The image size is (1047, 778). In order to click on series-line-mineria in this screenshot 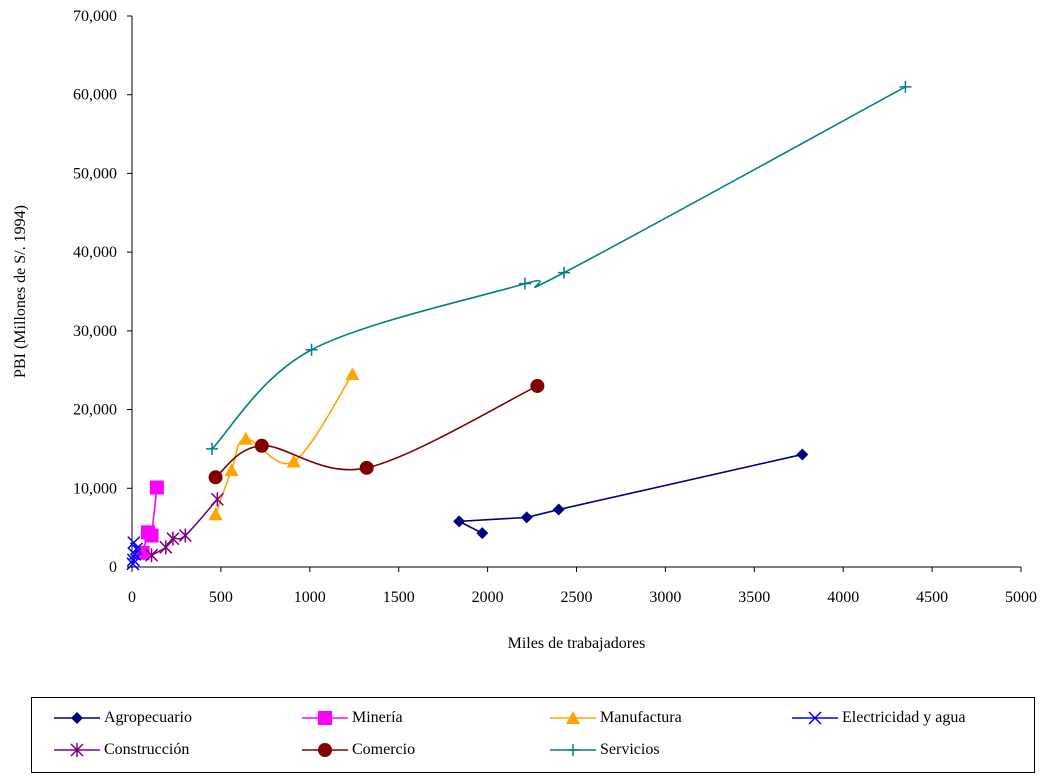, I will do `click(149, 520)`.